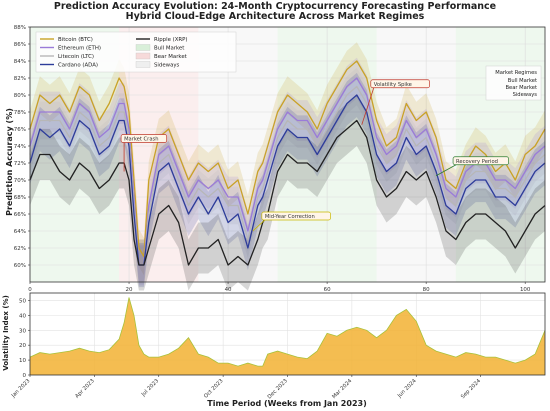 This screenshot has width=550, height=411. Describe the element at coordinates (290, 217) in the screenshot. I see `annotation-label: Mid-Year Correction` at that location.